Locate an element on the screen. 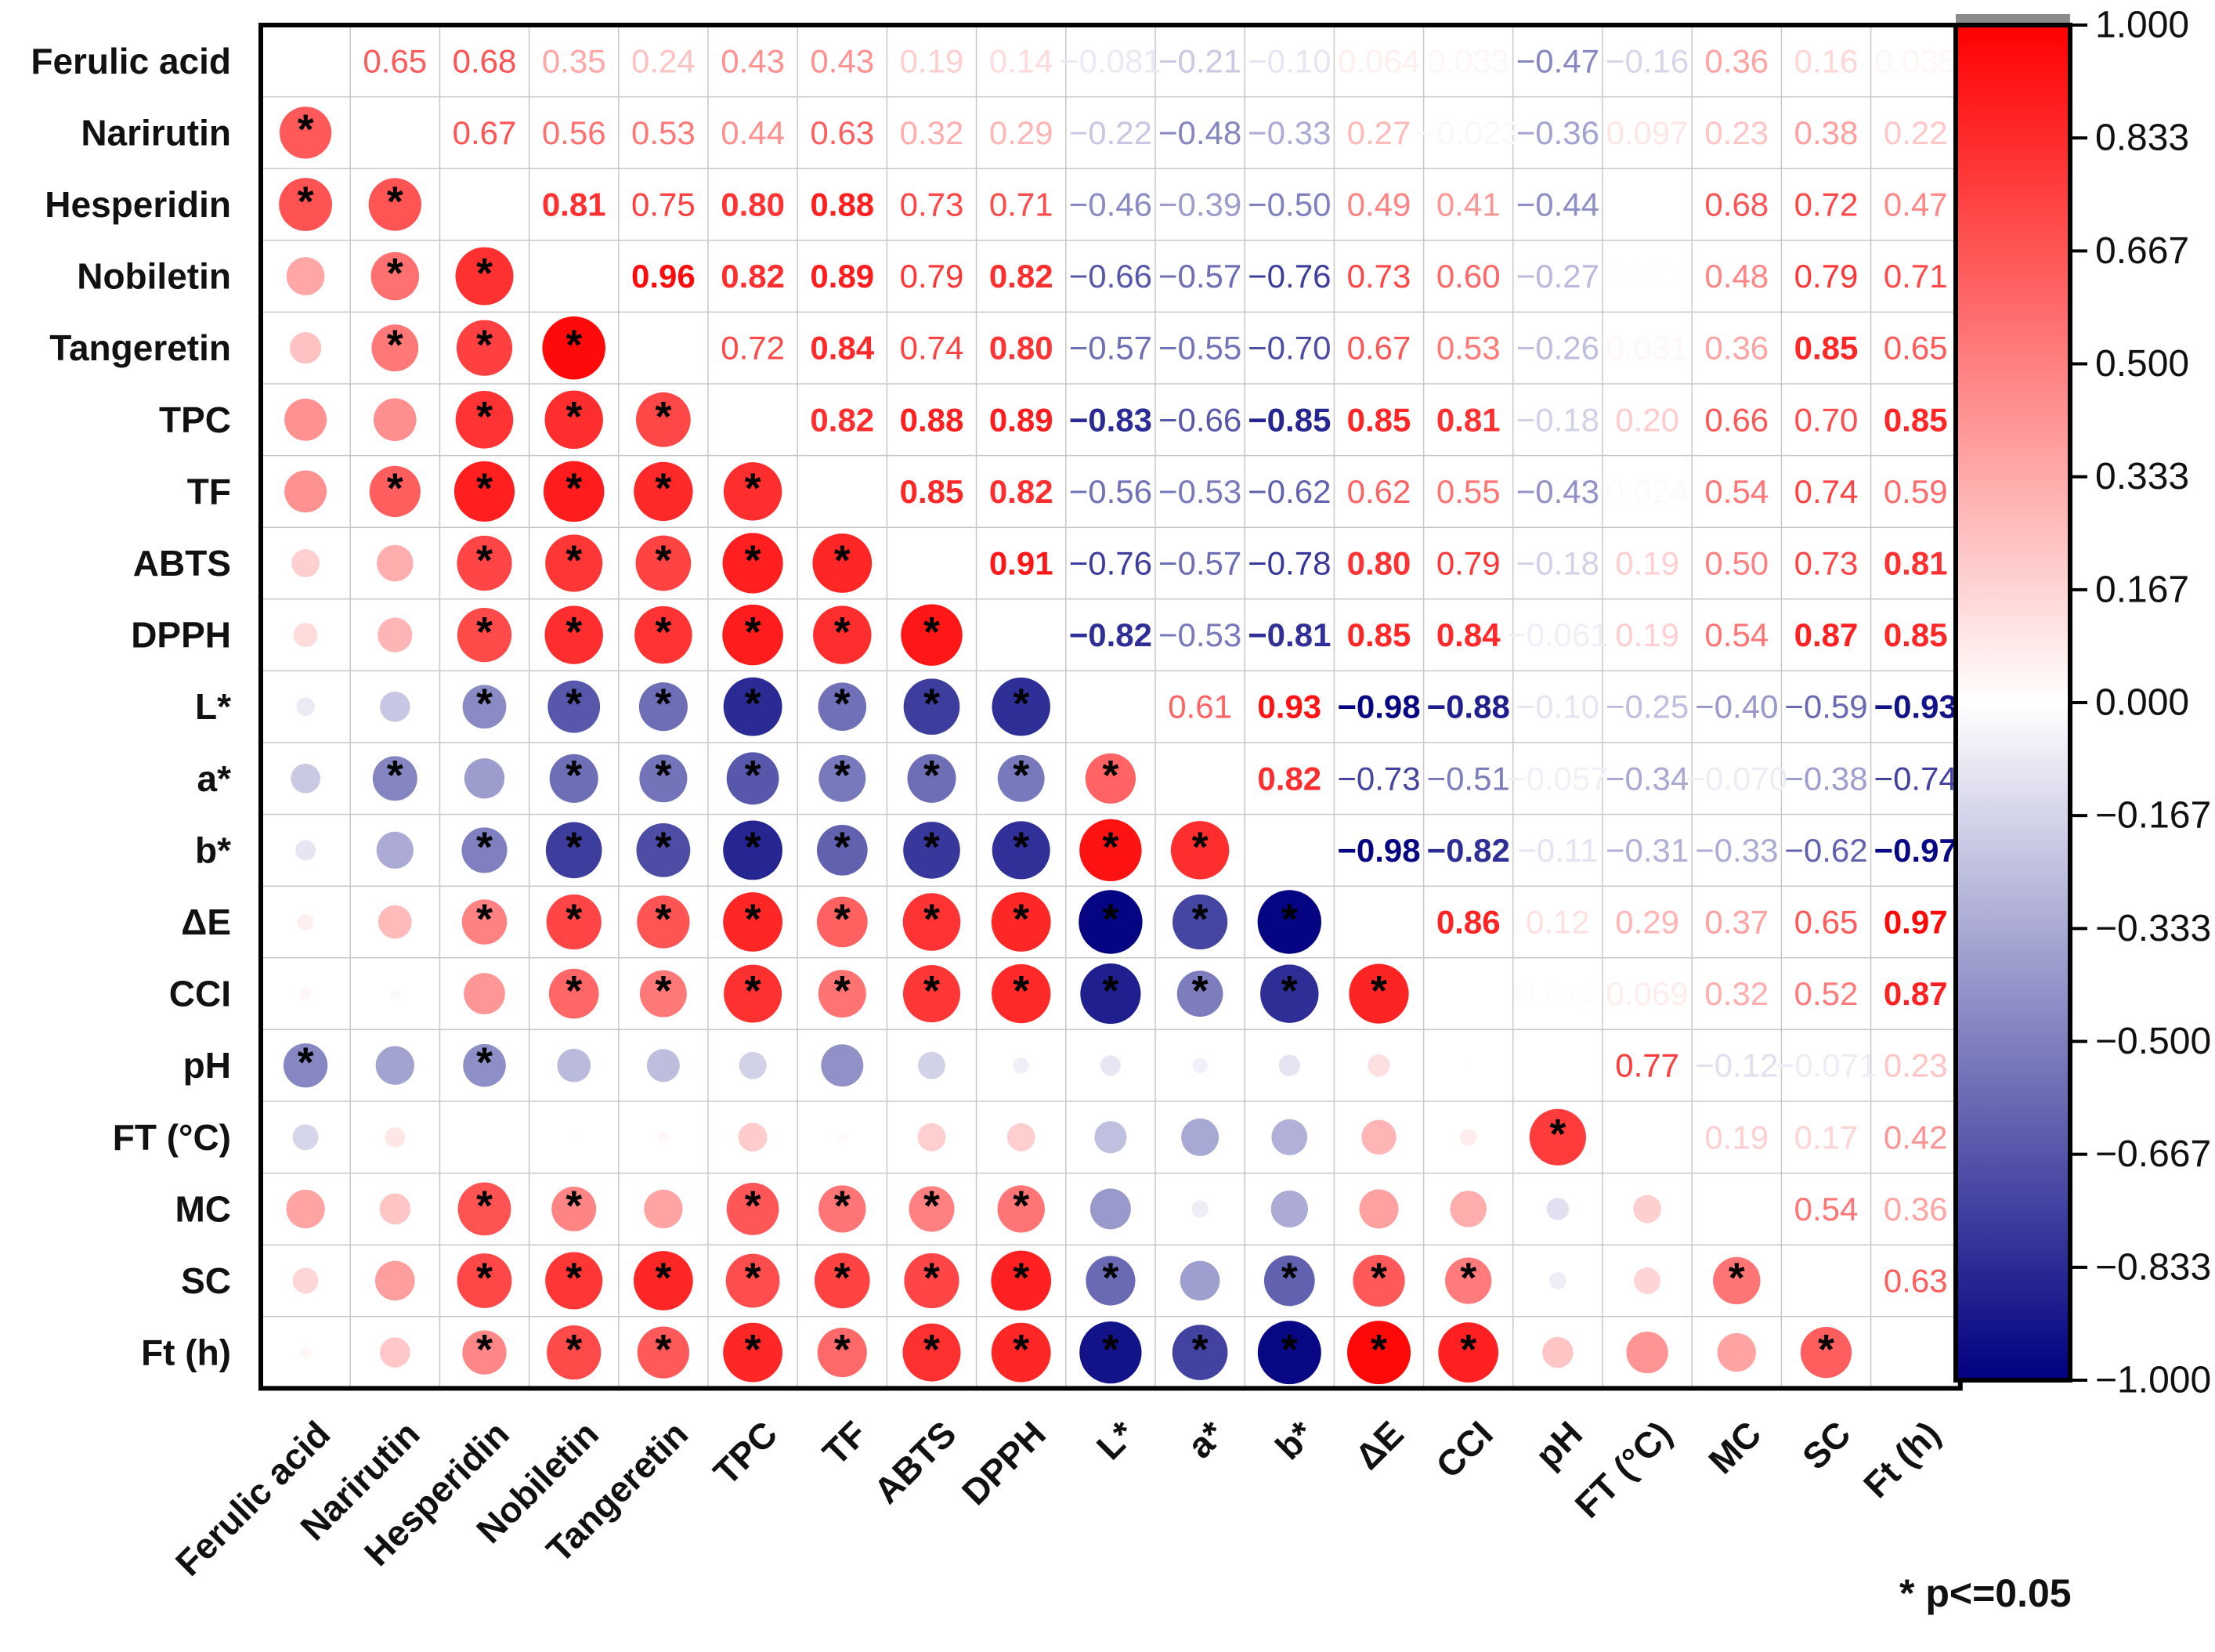  column-label: SC is located at coordinates (1826, 1445).